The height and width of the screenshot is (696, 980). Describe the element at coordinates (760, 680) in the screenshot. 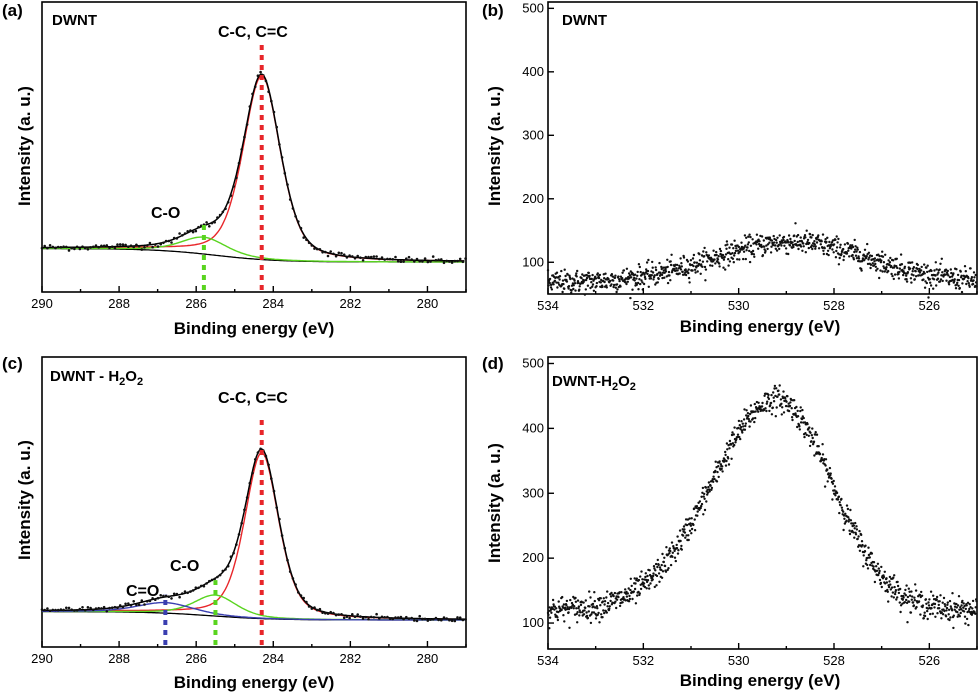

I see `x-axis-title-d: Binding energy (eV)` at that location.